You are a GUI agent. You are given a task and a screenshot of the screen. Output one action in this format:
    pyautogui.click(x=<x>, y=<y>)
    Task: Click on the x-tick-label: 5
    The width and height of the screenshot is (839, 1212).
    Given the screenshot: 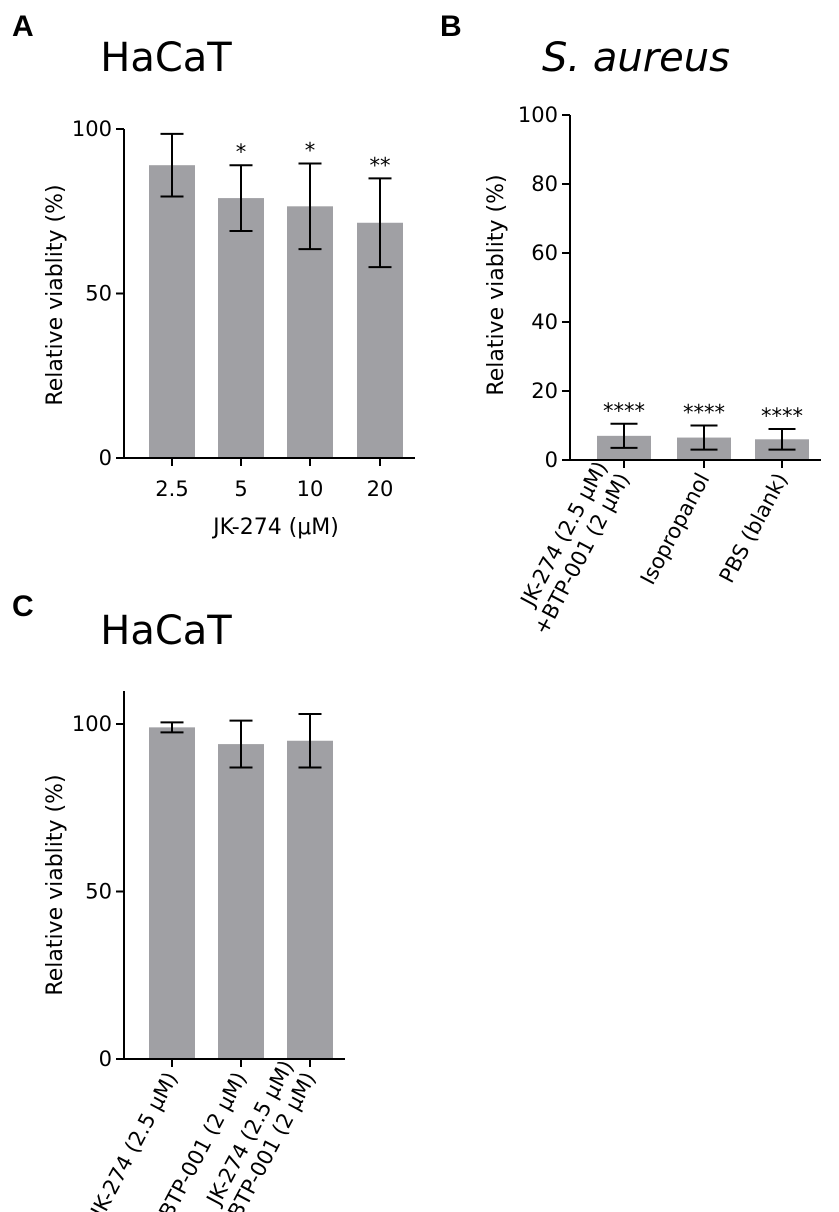 What is the action you would take?
    pyautogui.click(x=240, y=489)
    